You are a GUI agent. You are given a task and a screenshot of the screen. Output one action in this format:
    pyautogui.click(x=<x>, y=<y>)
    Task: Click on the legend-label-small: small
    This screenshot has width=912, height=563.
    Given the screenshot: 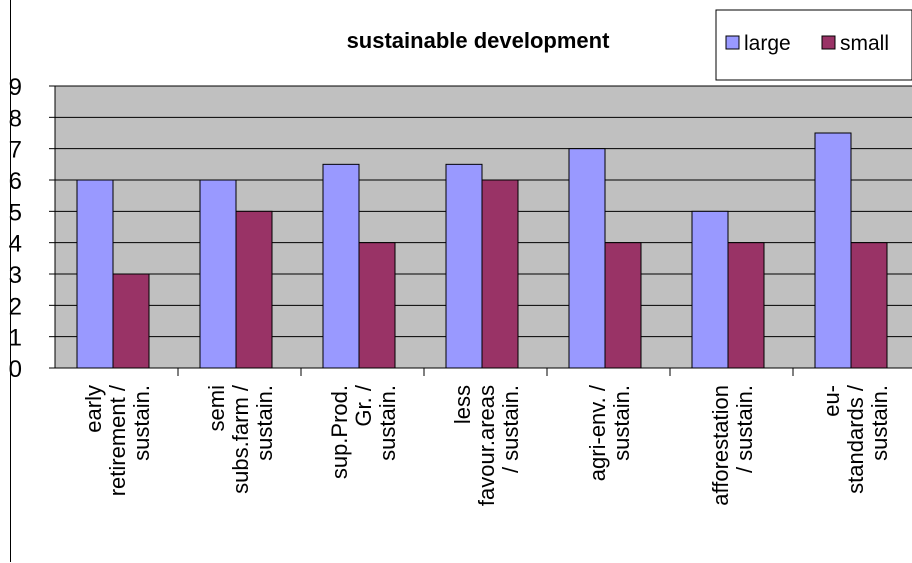 What is the action you would take?
    pyautogui.click(x=864, y=43)
    